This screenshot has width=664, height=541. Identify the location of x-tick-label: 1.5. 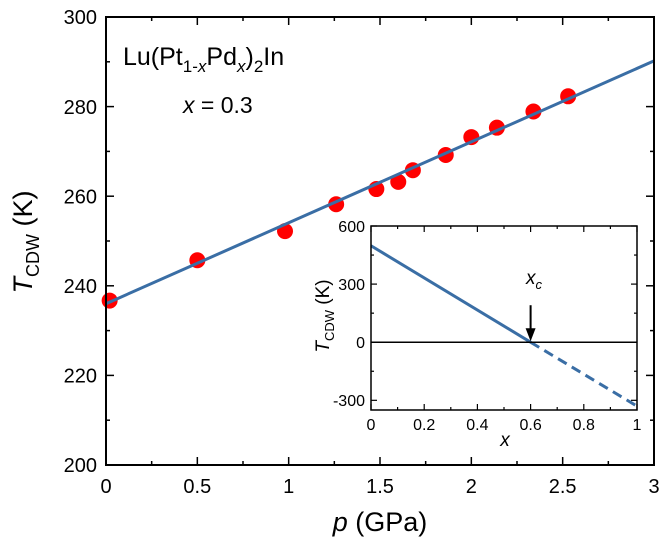
(380, 487).